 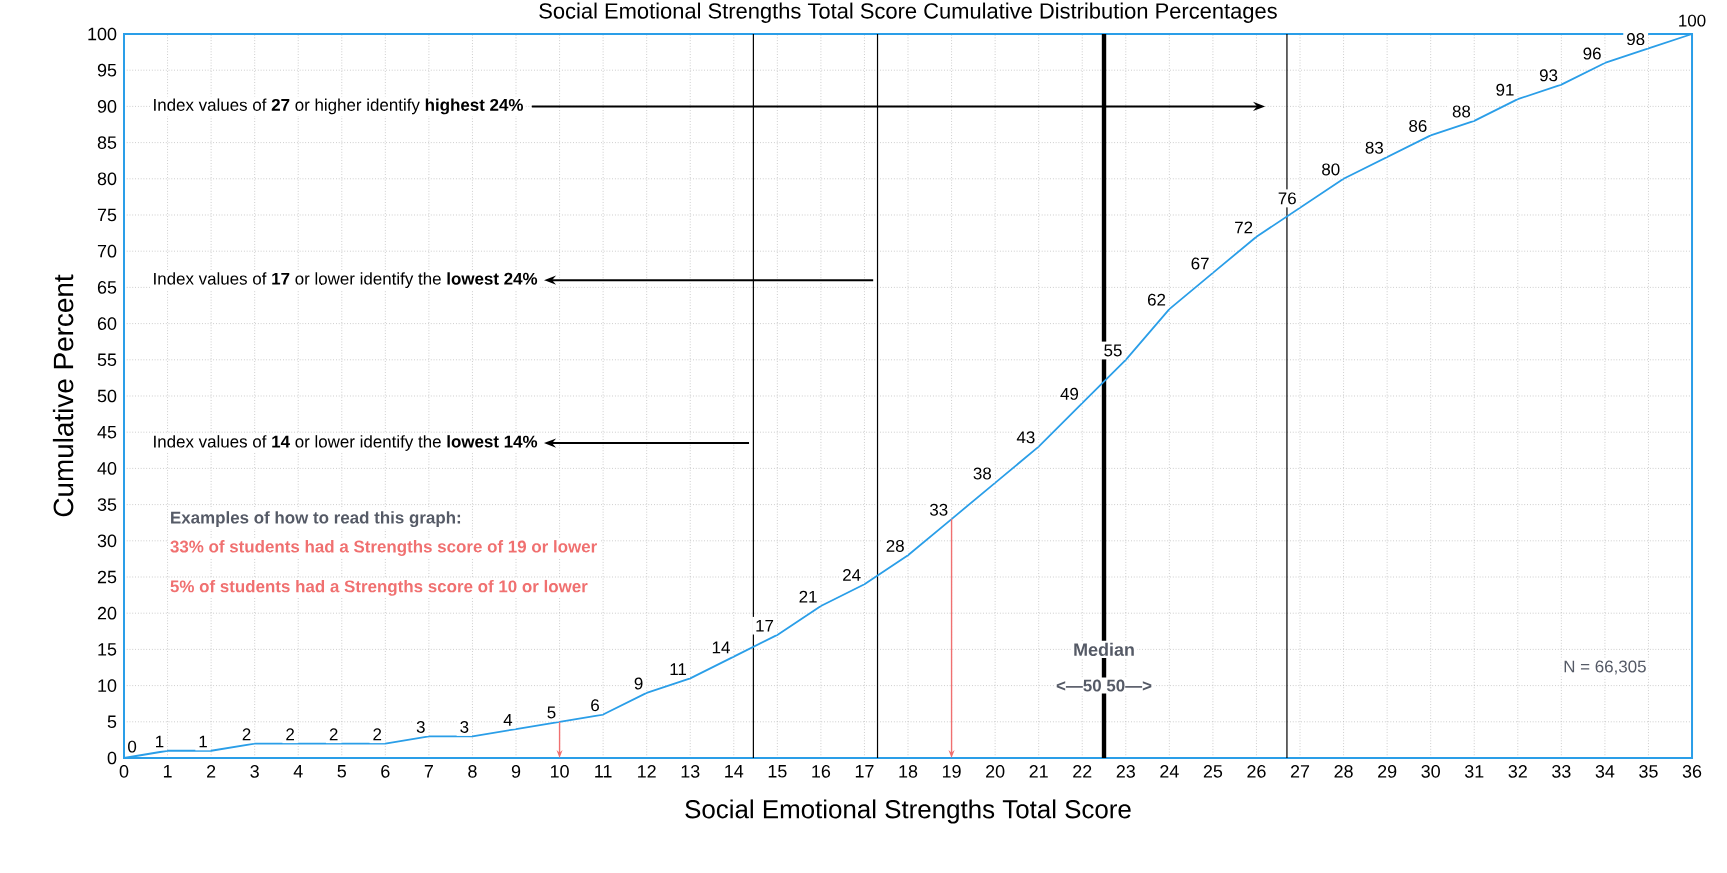 What do you see at coordinates (107, 504) in the screenshot?
I see `y-tick-label: 35` at bounding box center [107, 504].